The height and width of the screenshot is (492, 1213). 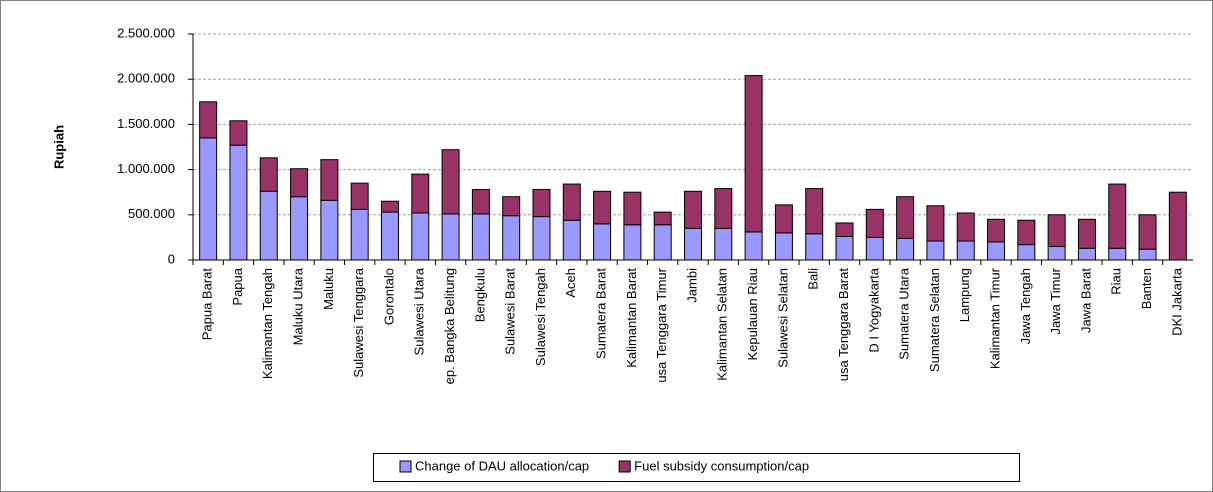 What do you see at coordinates (297, 306) in the screenshot?
I see `x-tick-label: Maluku Utara` at bounding box center [297, 306].